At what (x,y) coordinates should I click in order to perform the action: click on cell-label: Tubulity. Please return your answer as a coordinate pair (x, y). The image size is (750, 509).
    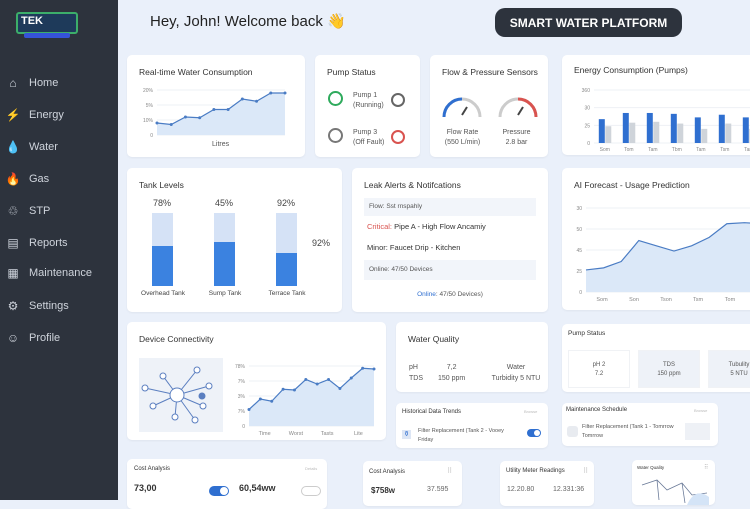
    Looking at the image, I should click on (739, 365).